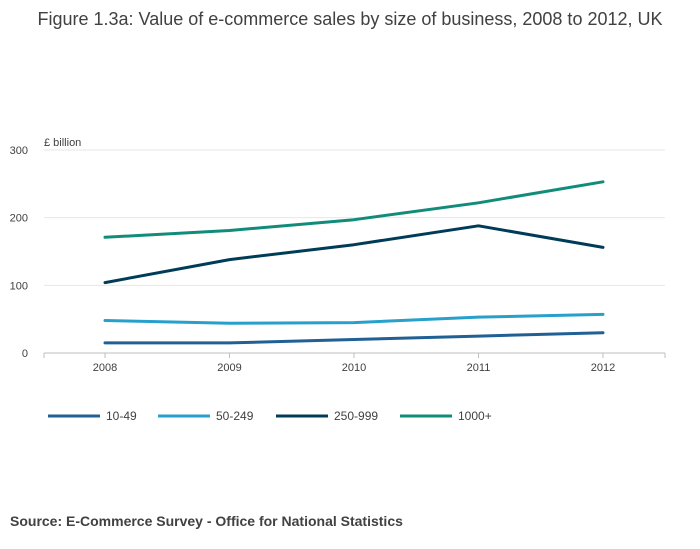 The width and height of the screenshot is (700, 549). I want to click on x-tick-label: 2011, so click(479, 368).